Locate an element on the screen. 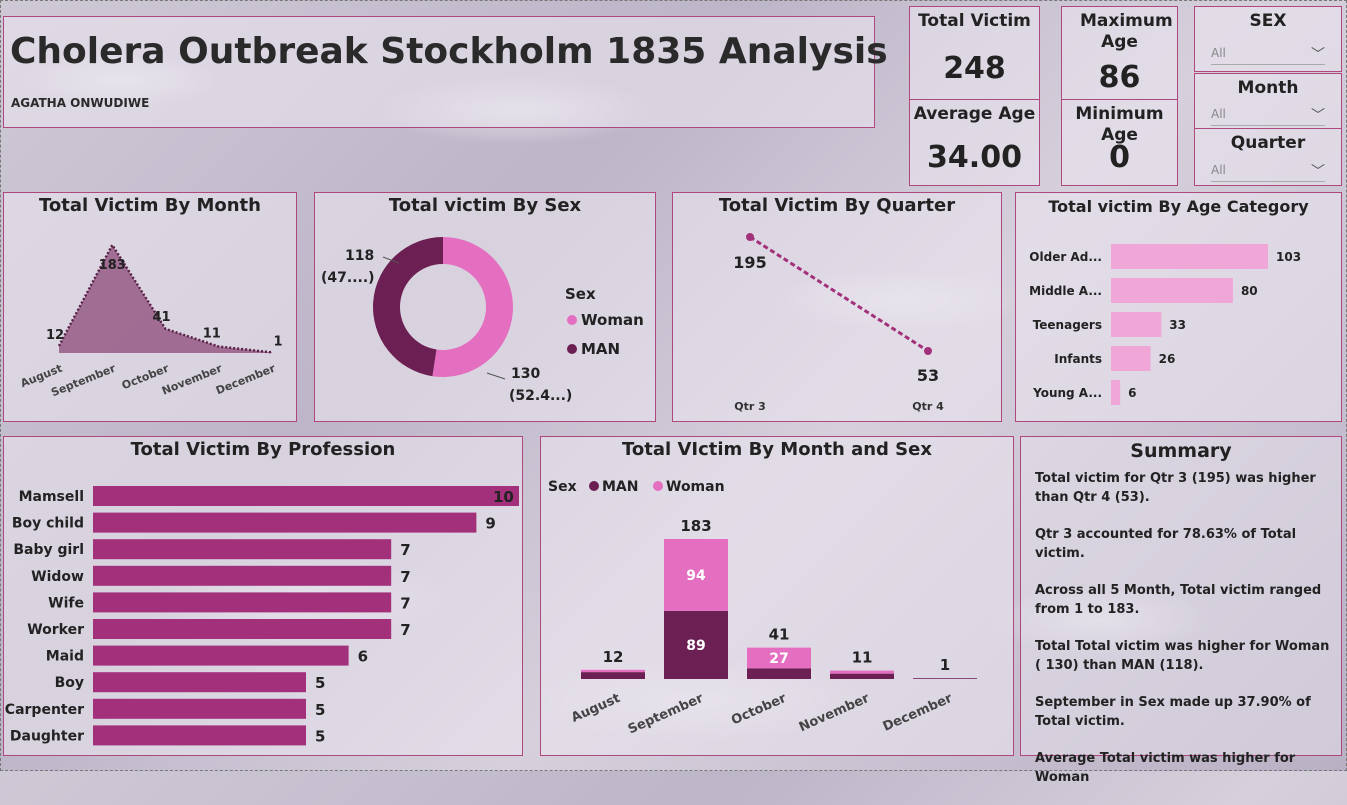  data-label: 9 is located at coordinates (490, 524).